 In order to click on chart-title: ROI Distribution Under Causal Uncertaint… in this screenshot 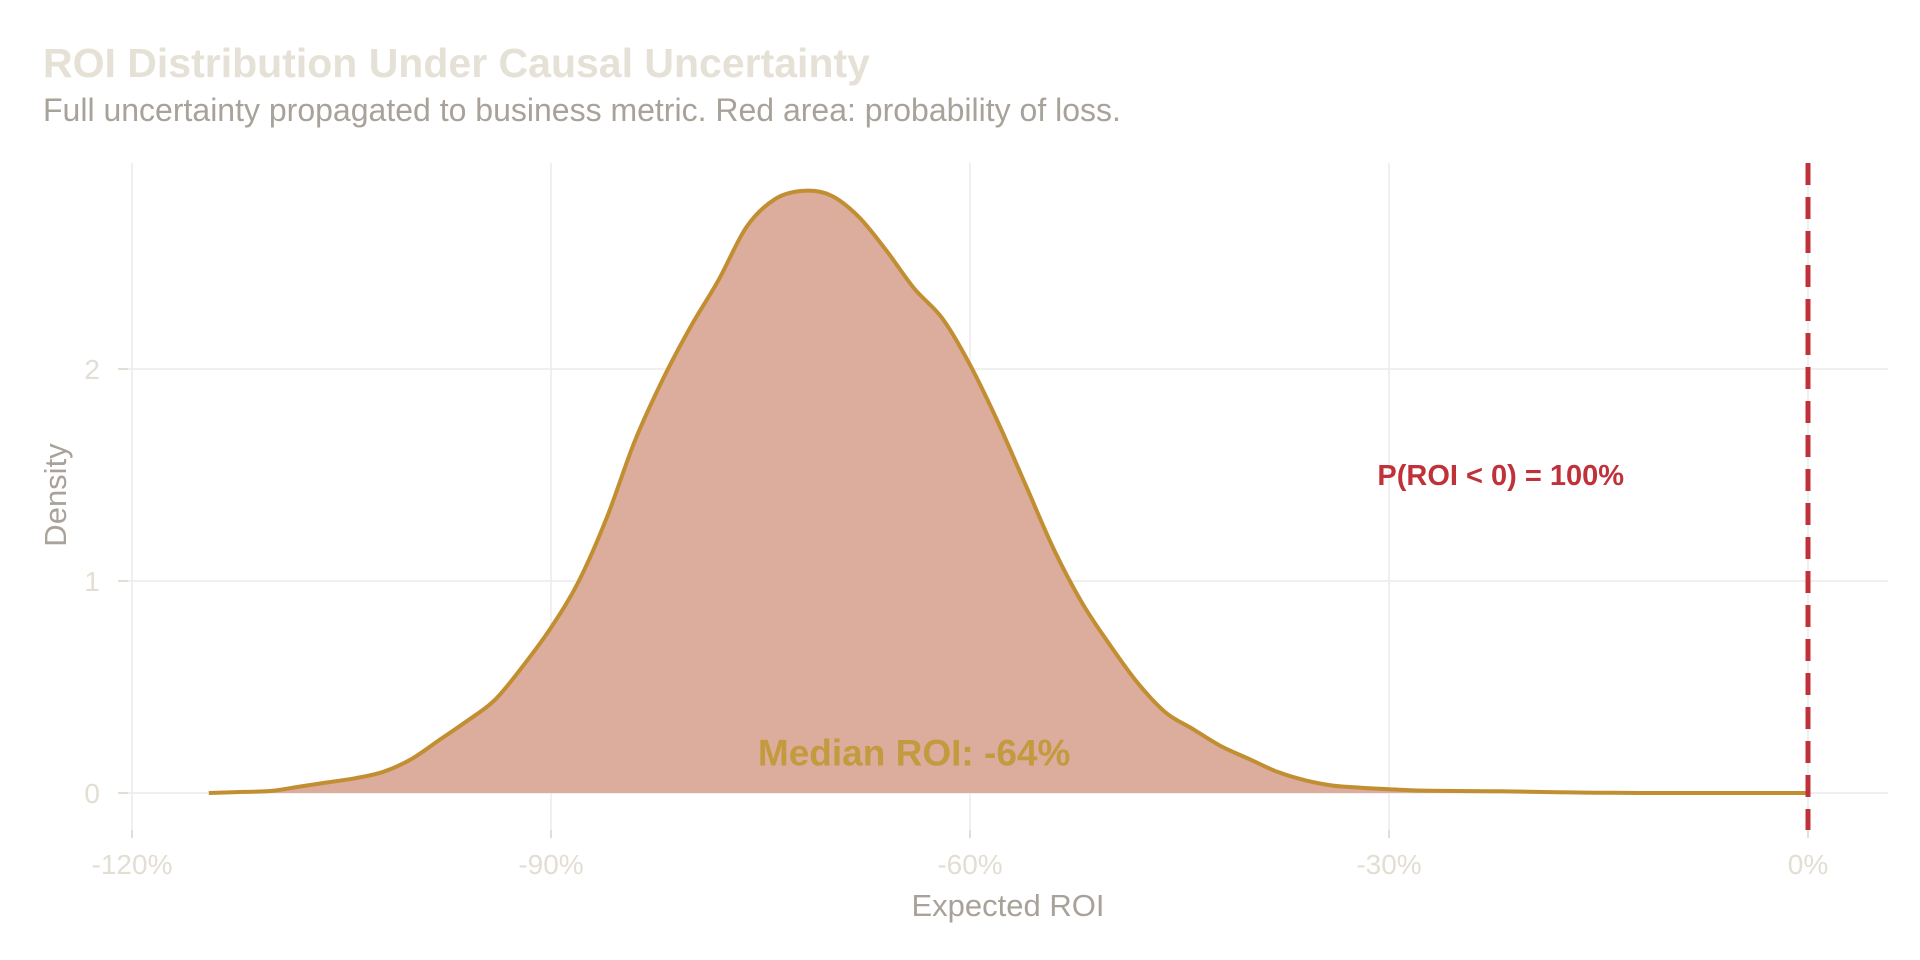, I will do `click(456, 63)`.